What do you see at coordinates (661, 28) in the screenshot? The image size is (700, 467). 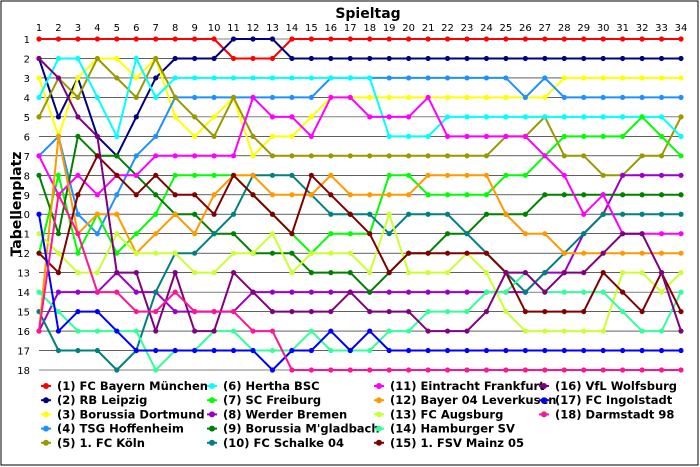 I see `x-tick-label: 33` at bounding box center [661, 28].